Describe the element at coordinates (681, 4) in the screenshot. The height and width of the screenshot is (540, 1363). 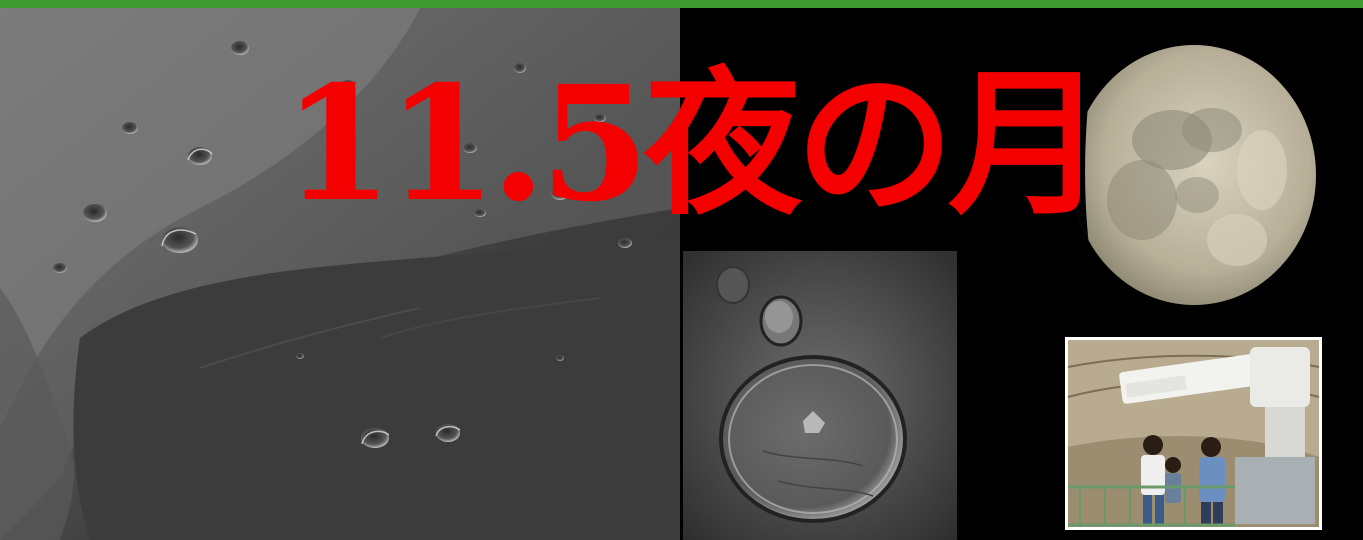
I see `top-accent-bar` at that location.